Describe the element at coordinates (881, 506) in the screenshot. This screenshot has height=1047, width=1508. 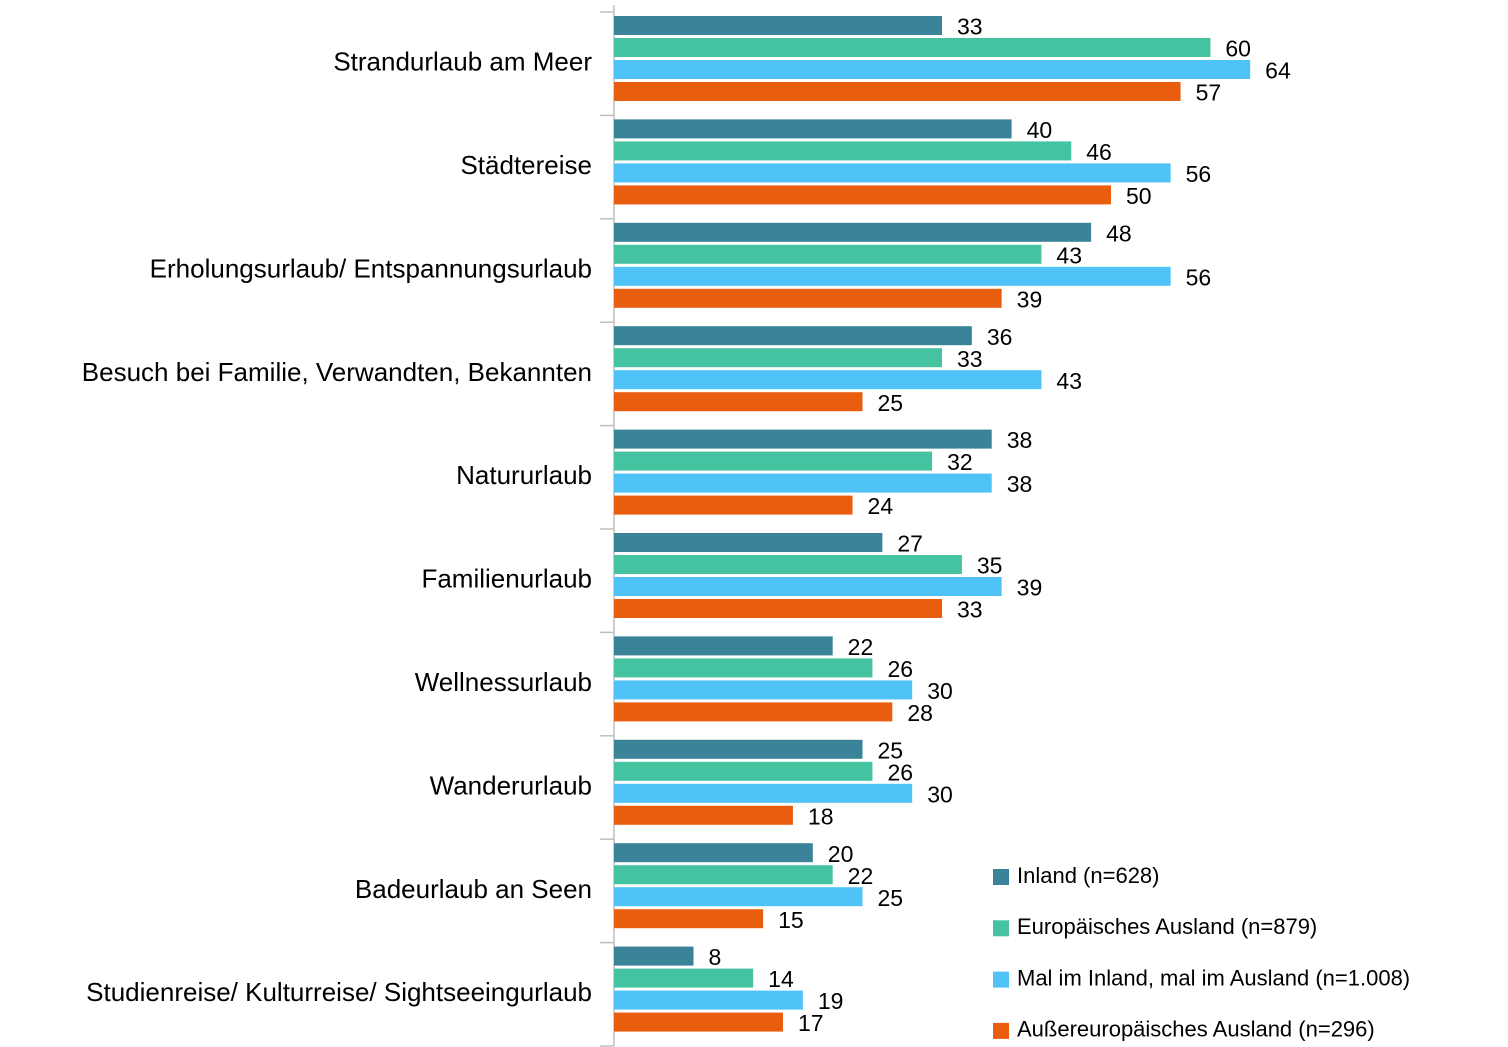
I see `value-label: 24` at that location.